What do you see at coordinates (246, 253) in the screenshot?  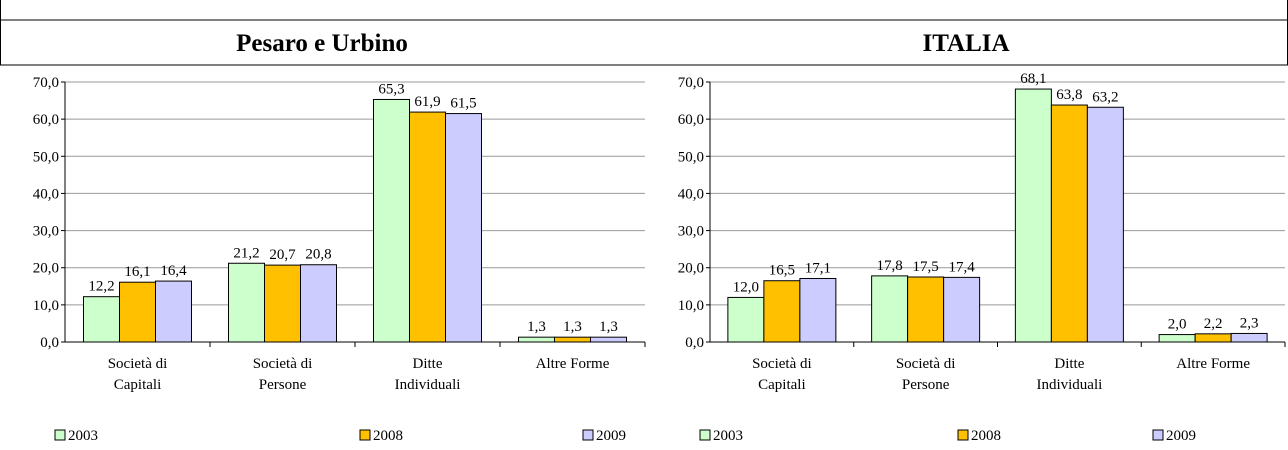 I see `value-label: 21,2` at bounding box center [246, 253].